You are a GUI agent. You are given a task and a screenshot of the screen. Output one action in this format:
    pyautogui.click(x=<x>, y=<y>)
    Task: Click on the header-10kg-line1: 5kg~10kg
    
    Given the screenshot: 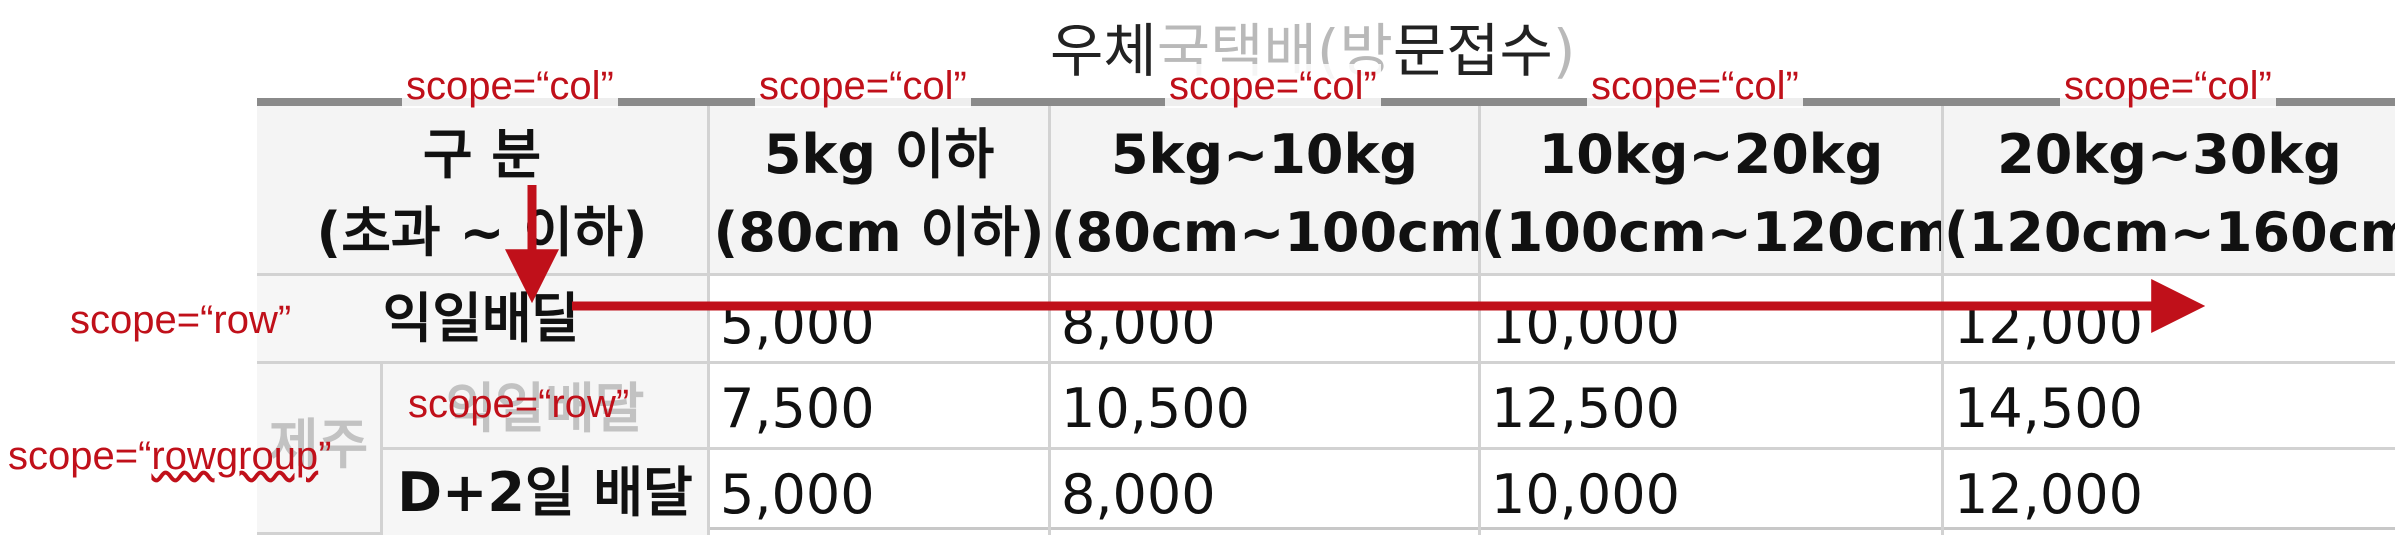 What is the action you would take?
    pyautogui.click(x=1264, y=154)
    